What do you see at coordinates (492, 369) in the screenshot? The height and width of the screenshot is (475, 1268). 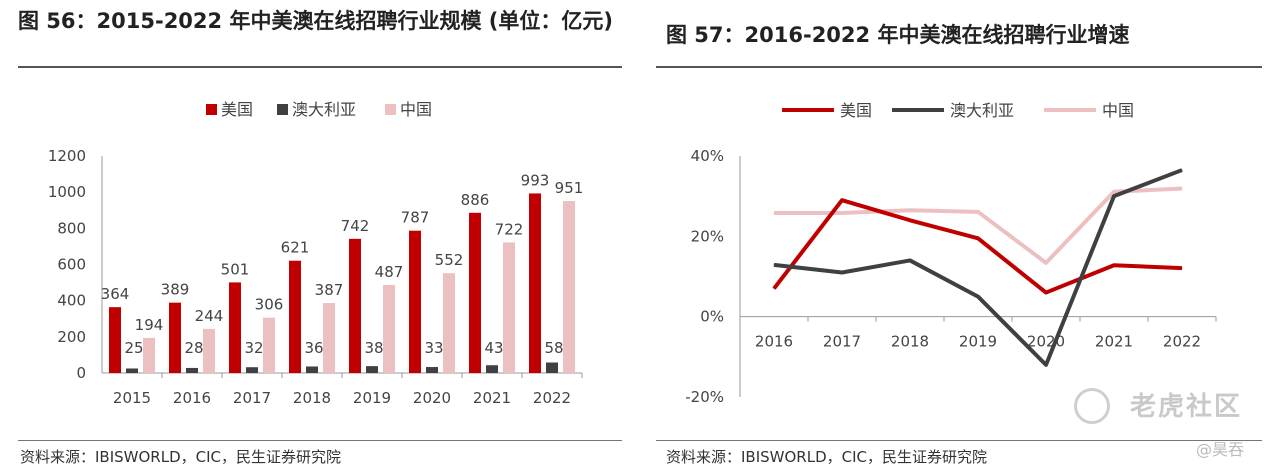 I see `bar-1-2021` at bounding box center [492, 369].